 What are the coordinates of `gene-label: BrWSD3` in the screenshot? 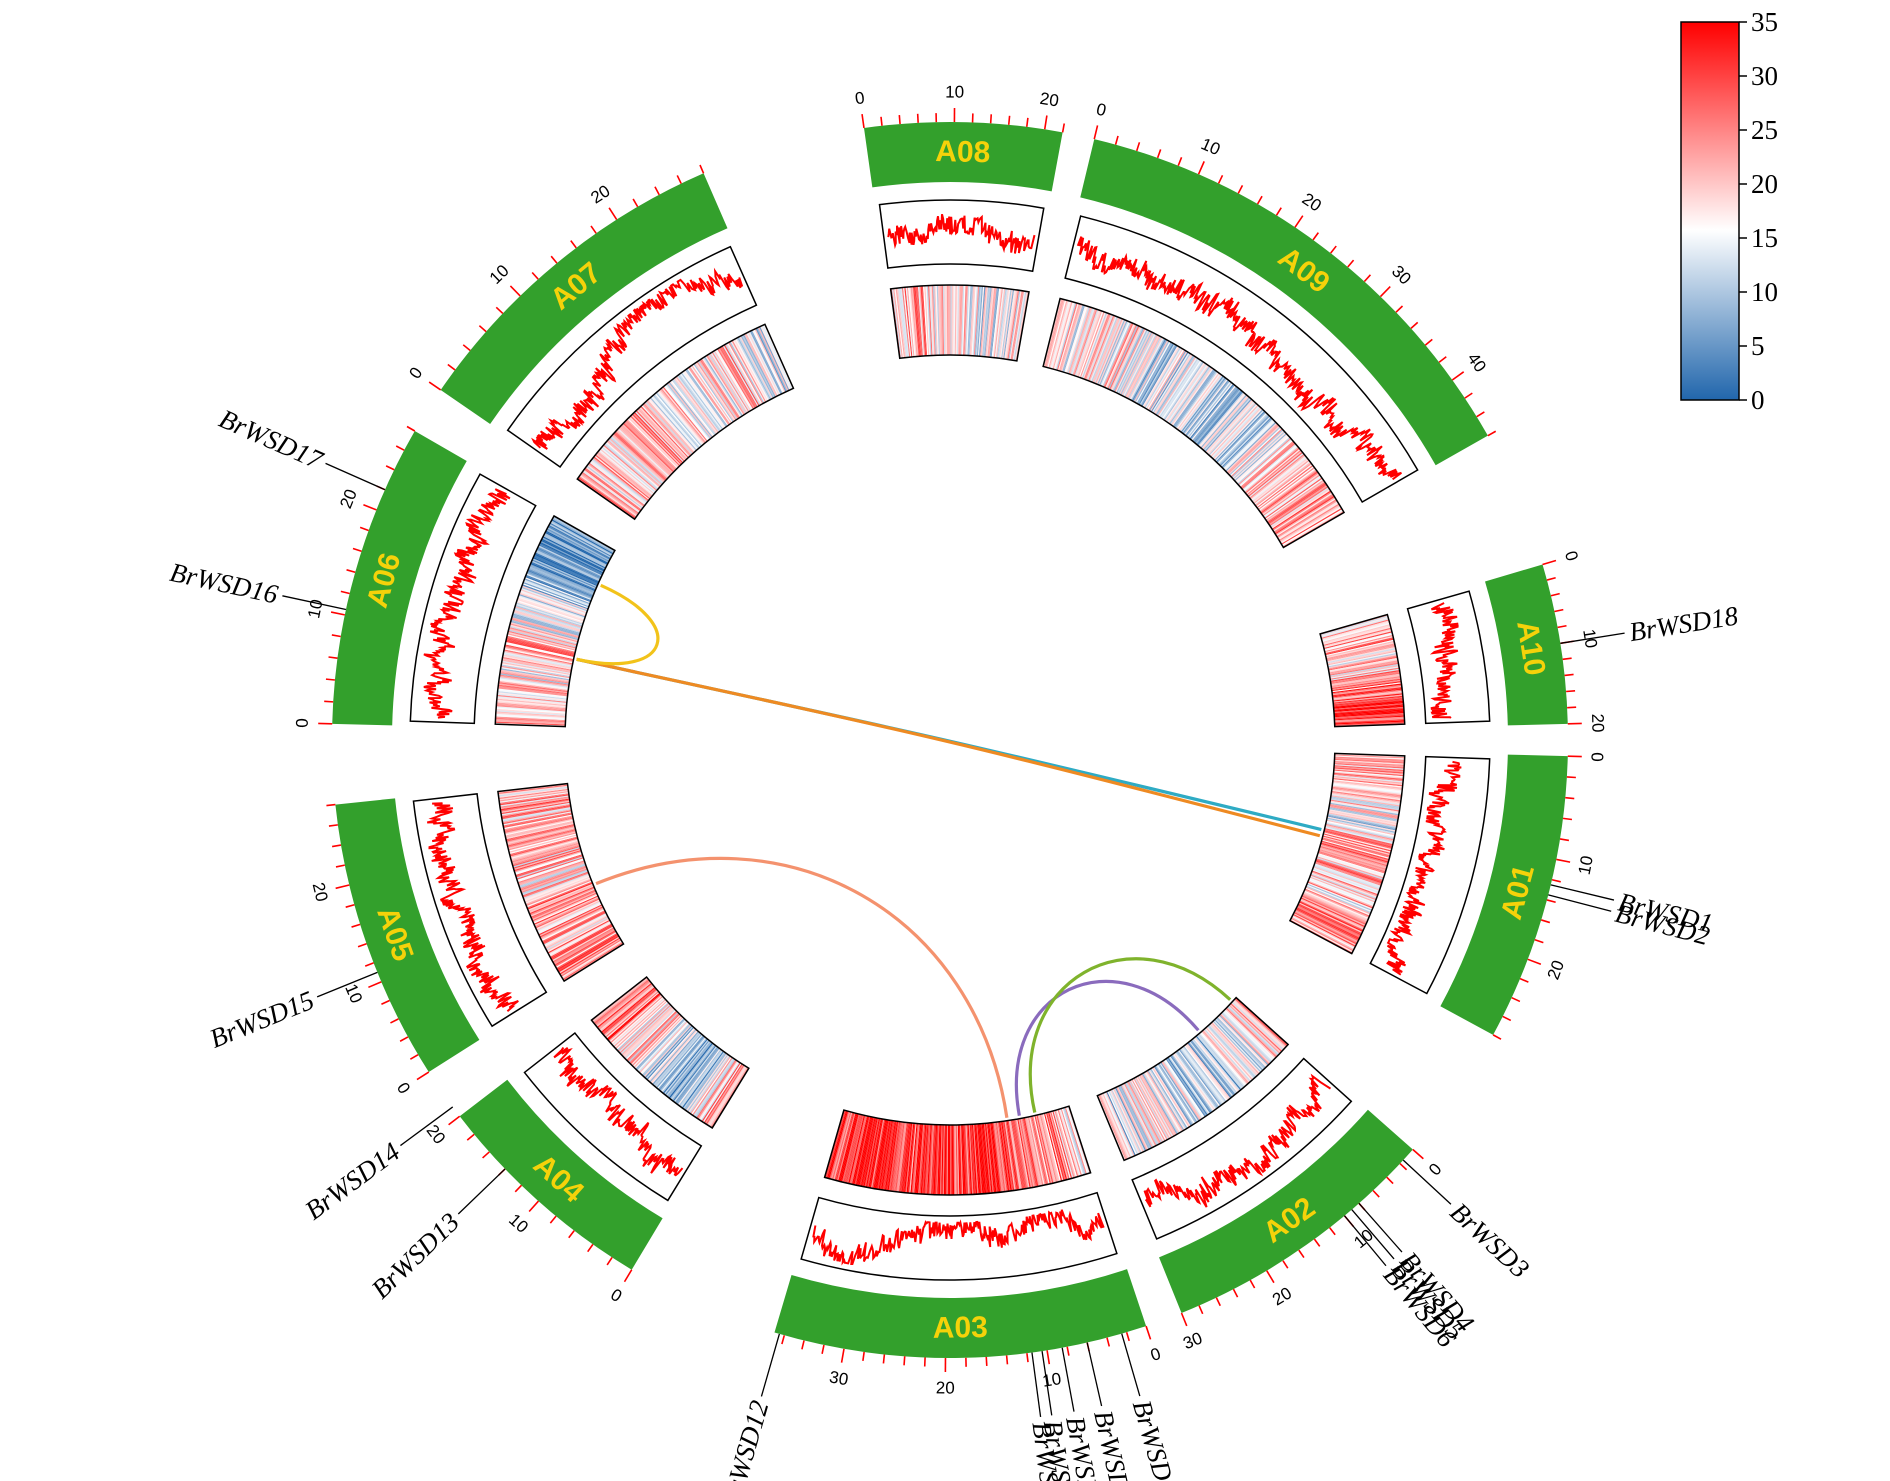 It's located at (1489, 1240).